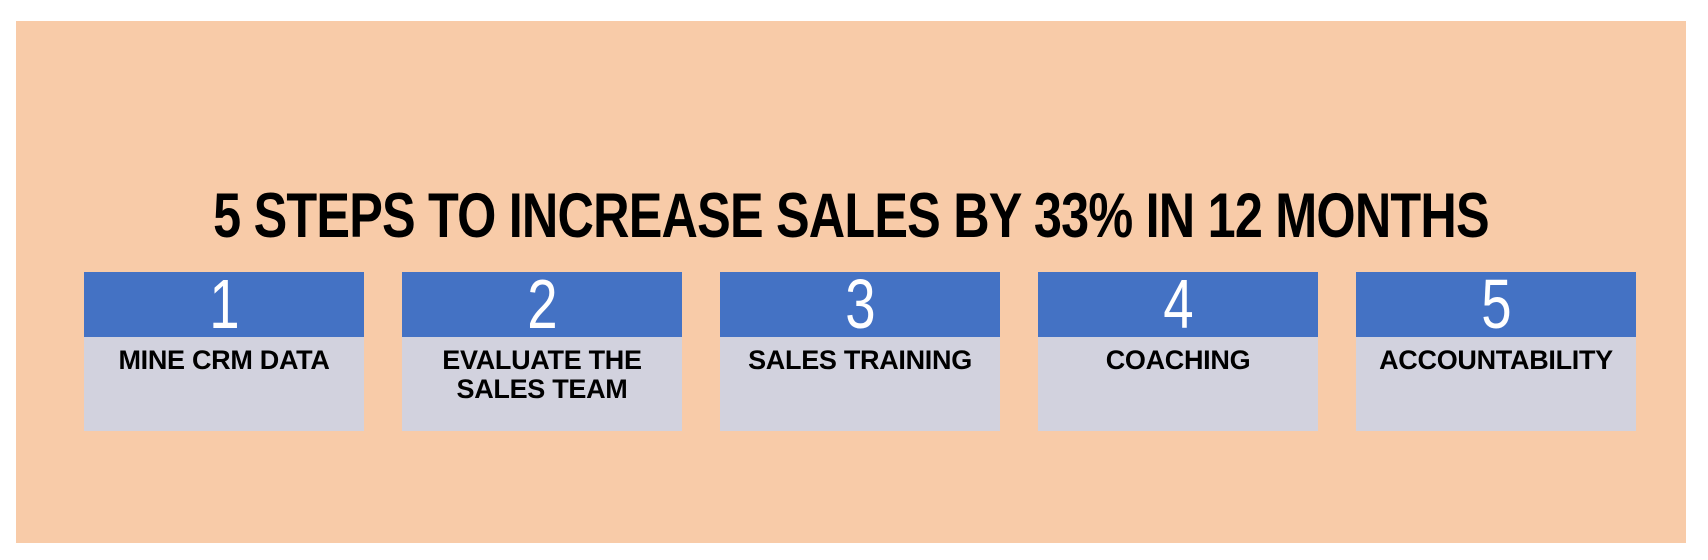 The height and width of the screenshot is (560, 1708). I want to click on step-4-number: 4, so click(1178, 304).